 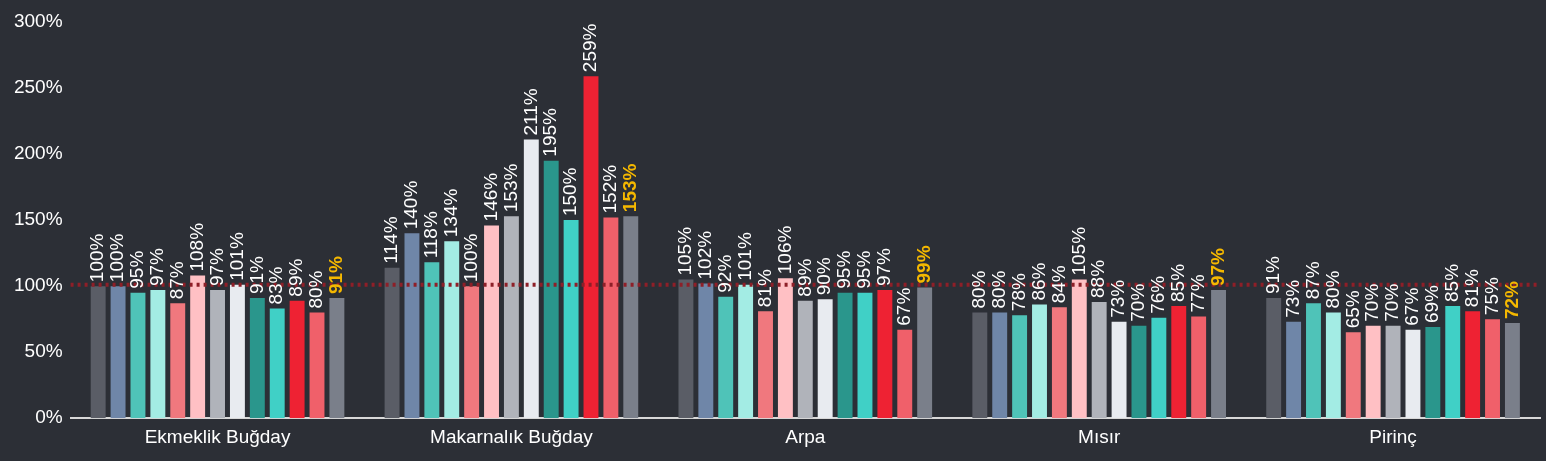 I want to click on data-label: 146%, so click(x=490, y=197).